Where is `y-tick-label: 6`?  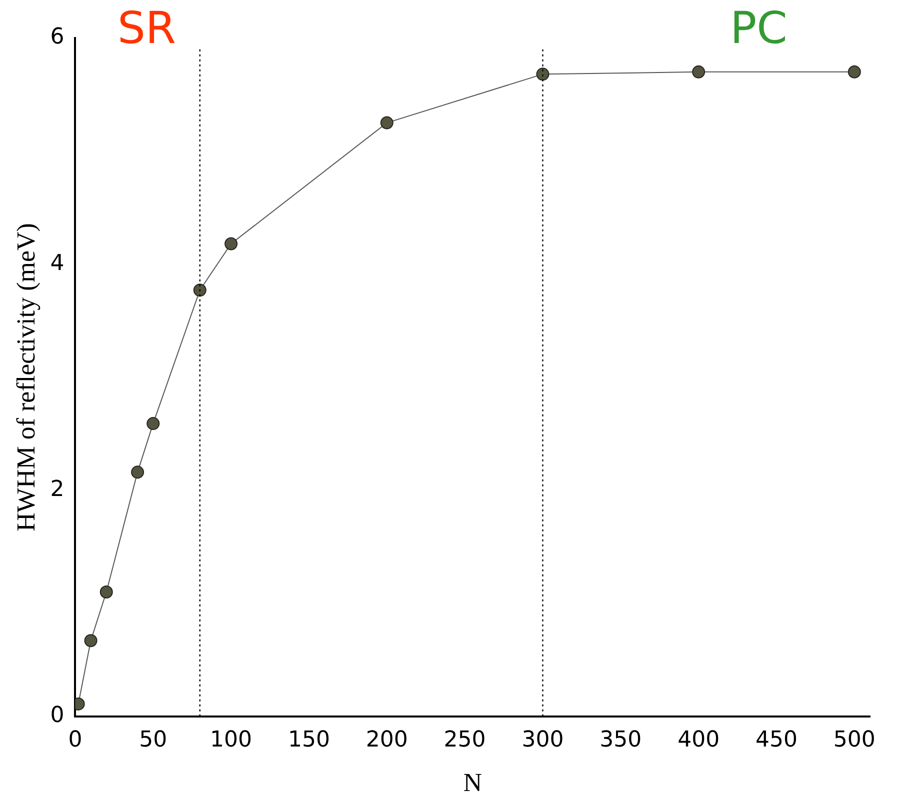 y-tick-label: 6 is located at coordinates (57, 37).